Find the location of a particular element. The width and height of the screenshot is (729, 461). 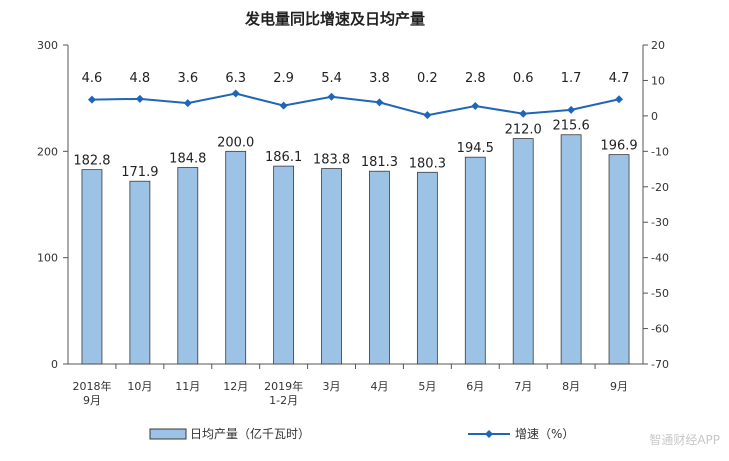

line-label: 3.6 is located at coordinates (187, 78).